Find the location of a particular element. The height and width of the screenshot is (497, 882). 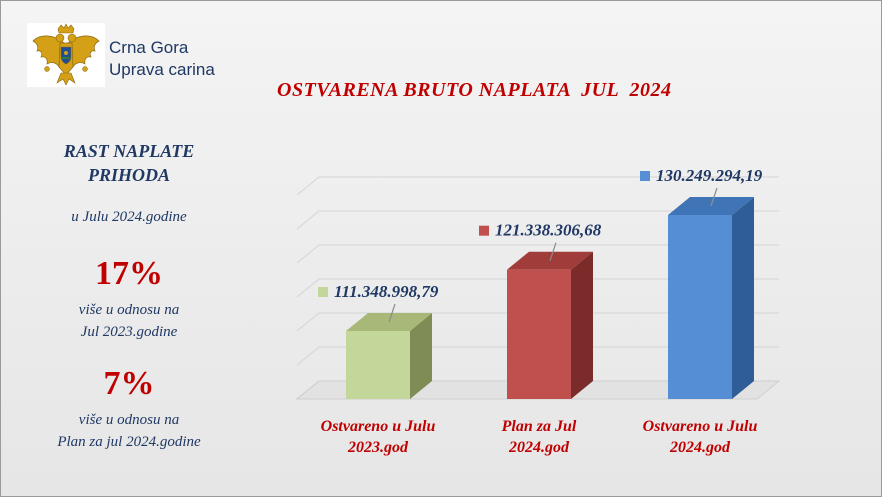

montenegro-coat-of-arms-icon is located at coordinates (66, 54).